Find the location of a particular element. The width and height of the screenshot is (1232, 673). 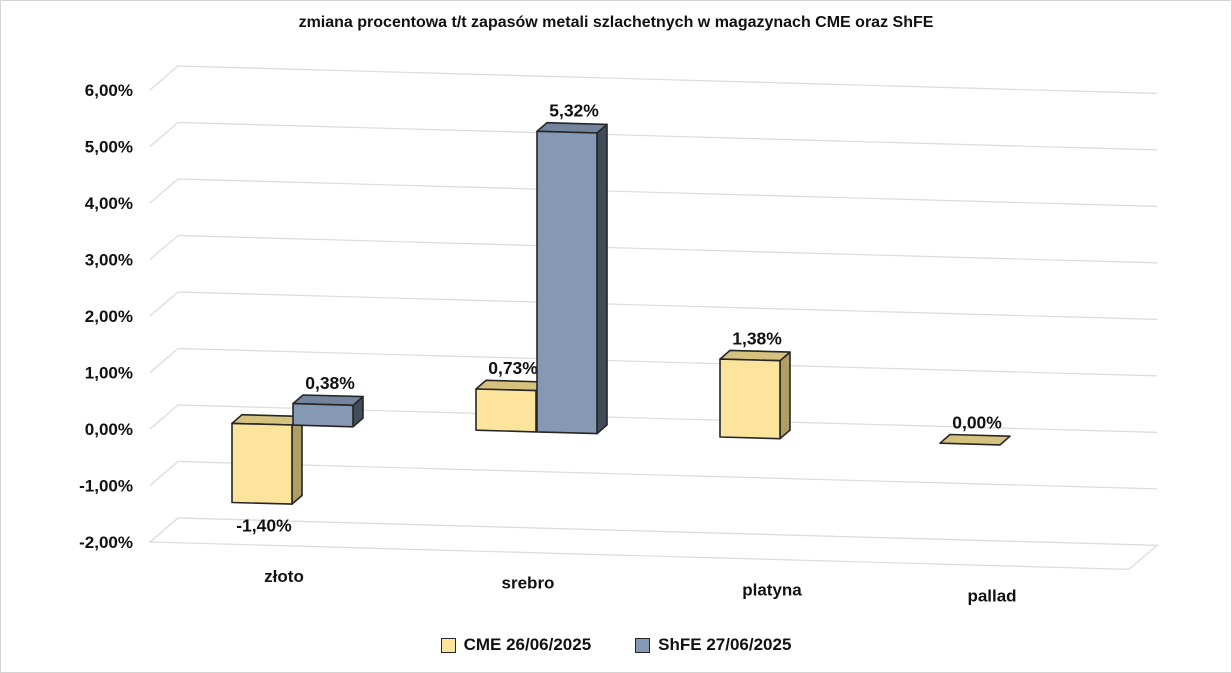

bar-shfe-srebro-side is located at coordinates (602, 279).